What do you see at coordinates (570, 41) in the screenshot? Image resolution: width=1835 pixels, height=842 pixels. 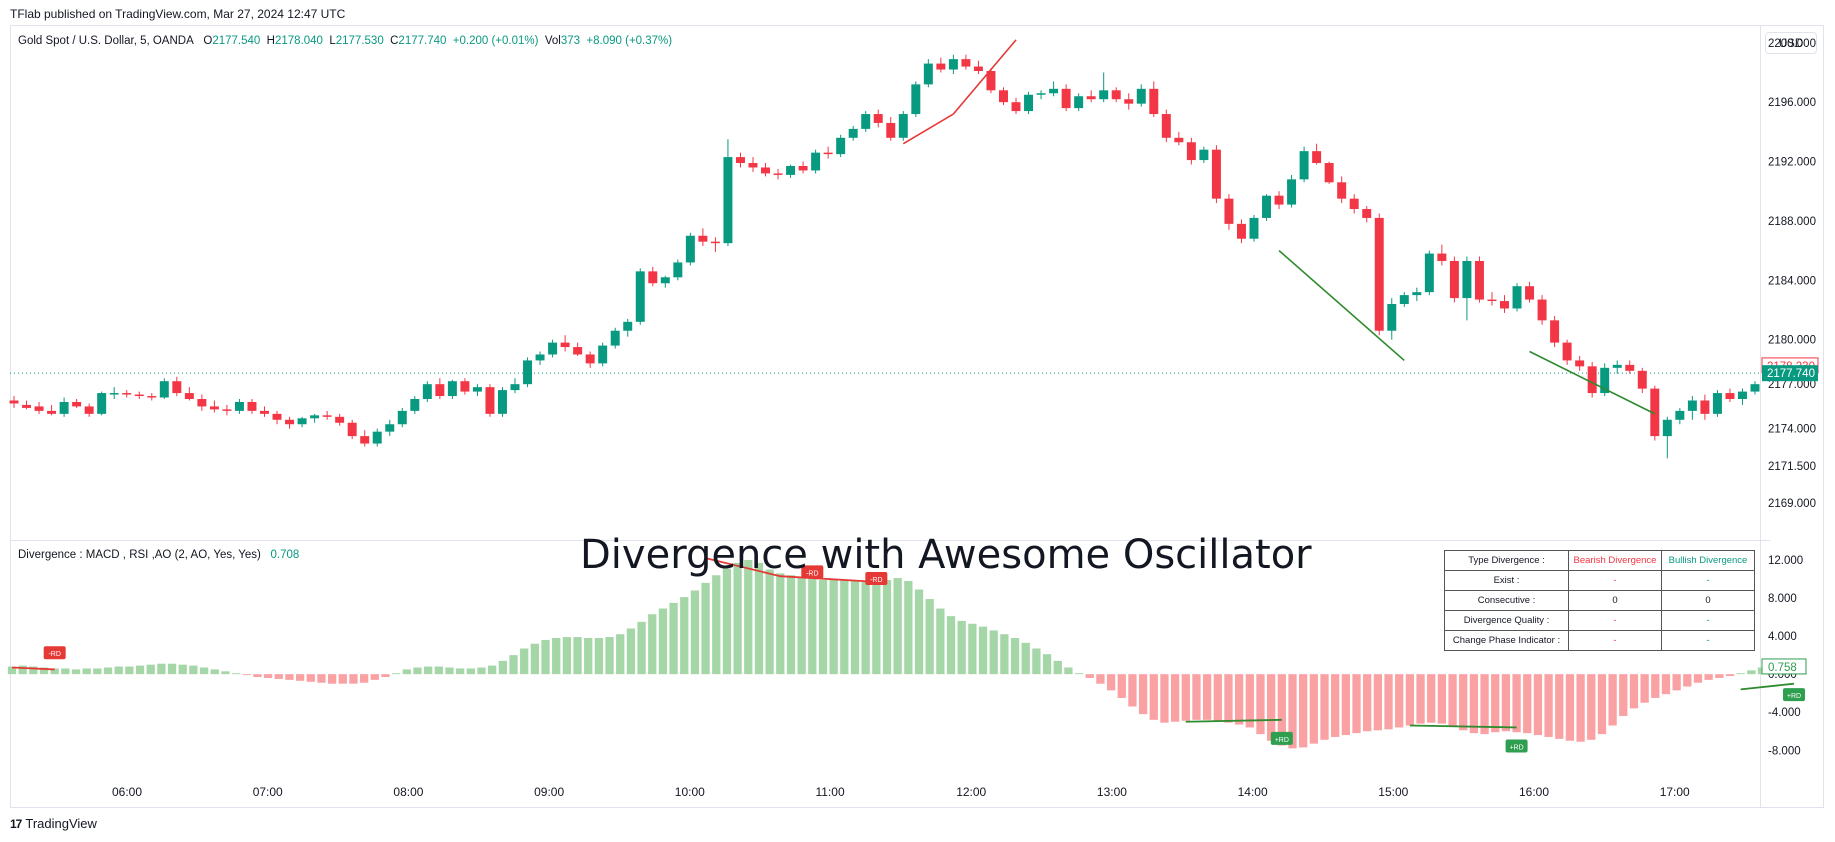 I see `volume-value: 373` at bounding box center [570, 41].